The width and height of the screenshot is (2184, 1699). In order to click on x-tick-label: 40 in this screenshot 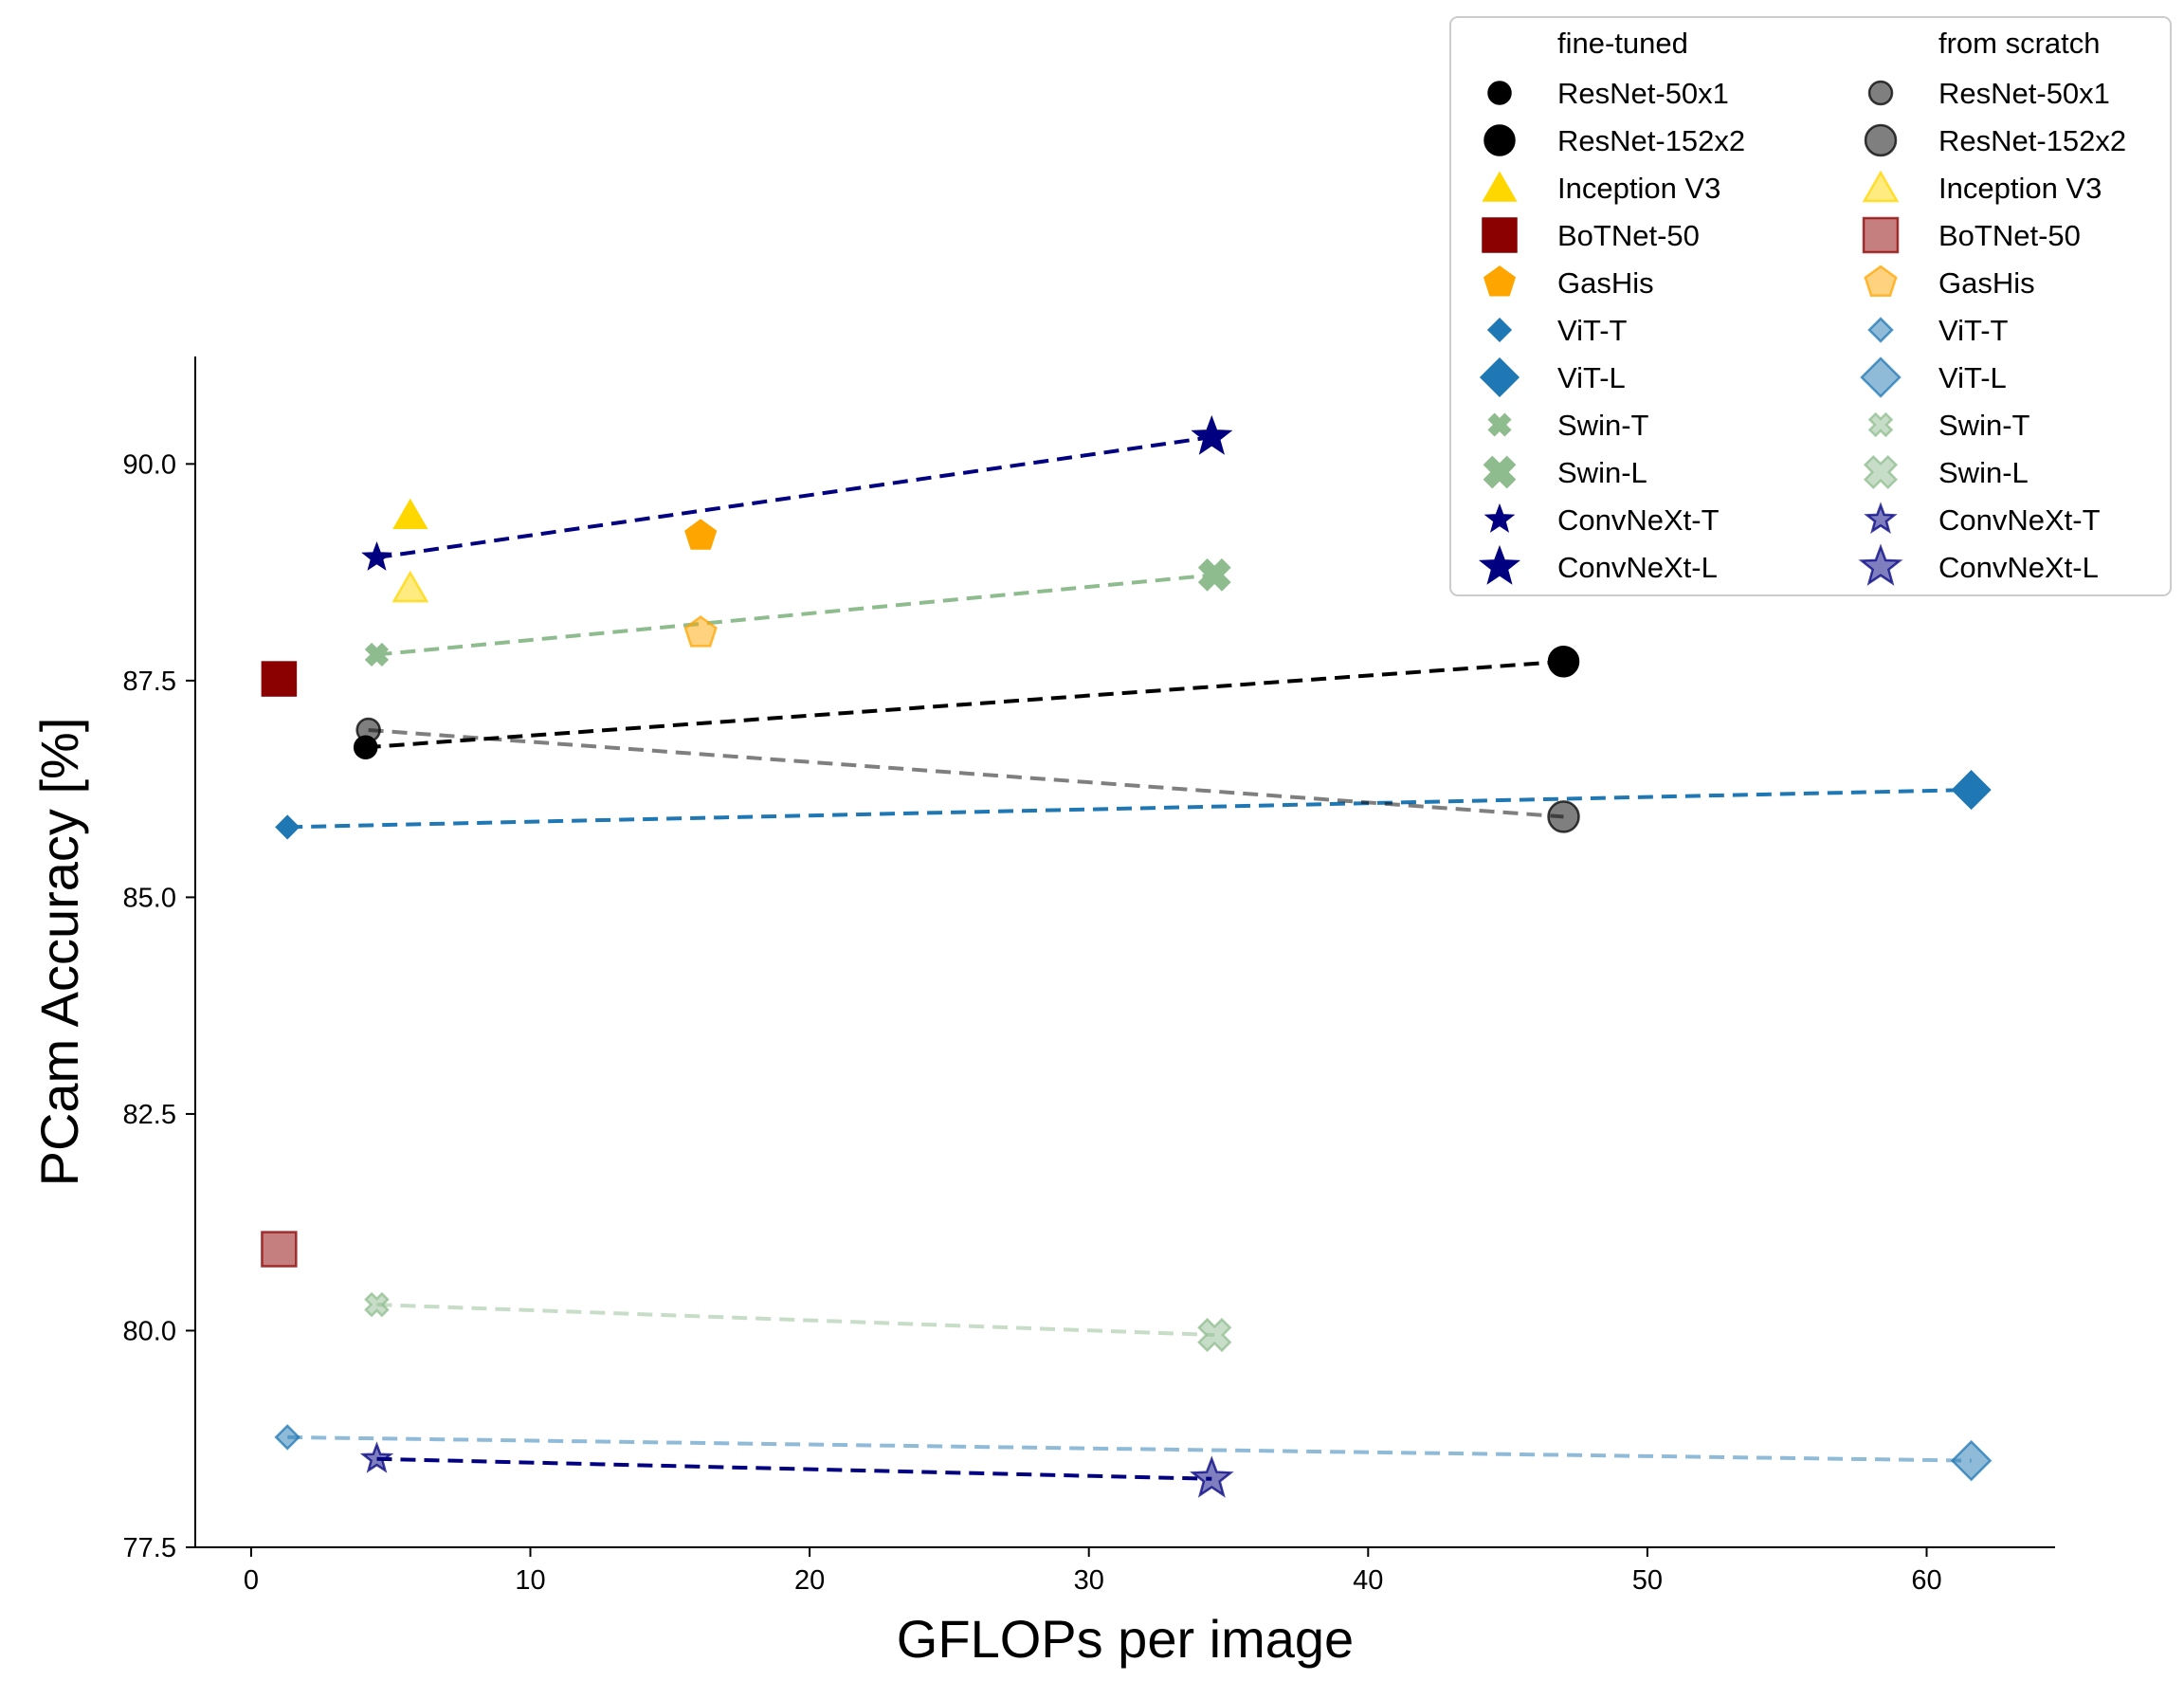, I will do `click(1368, 1580)`.